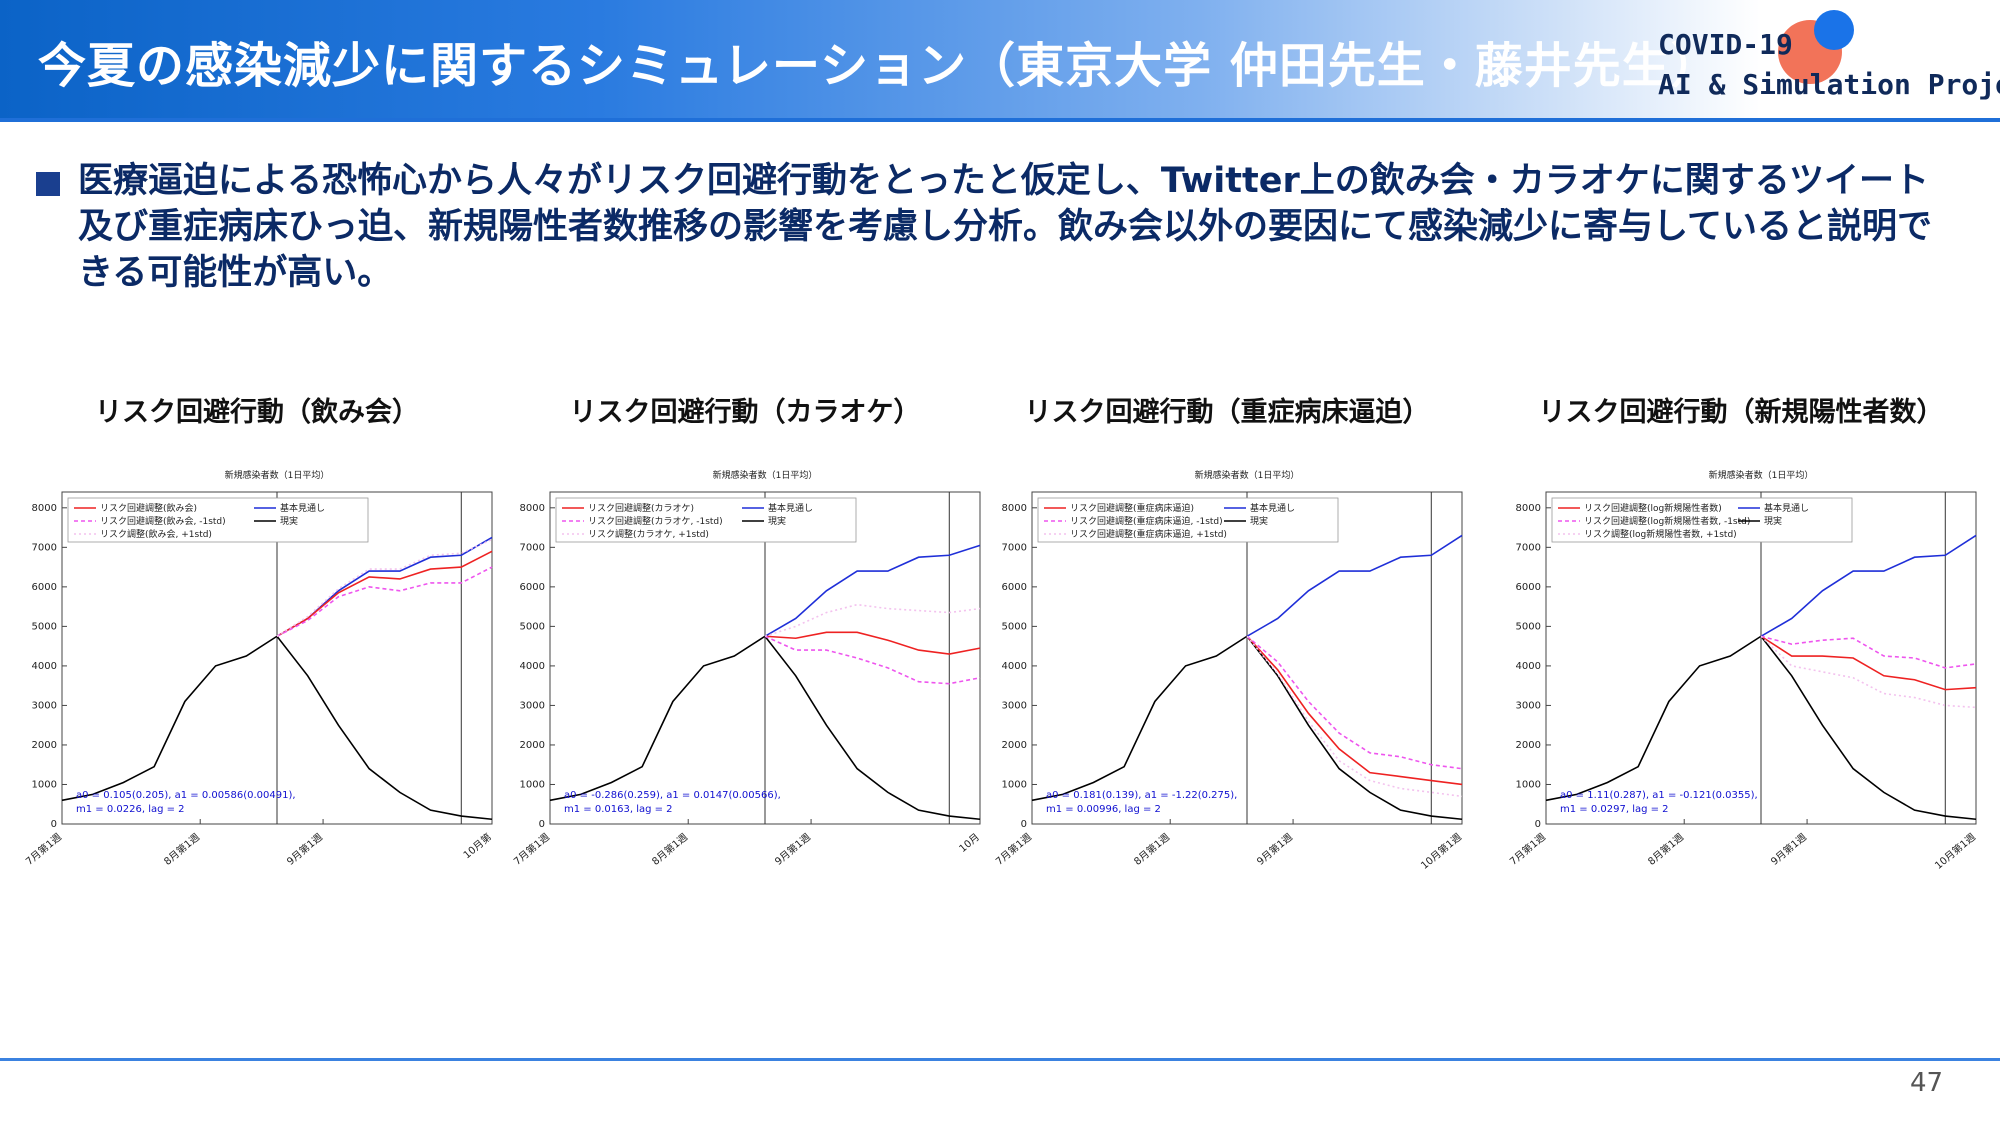 Image resolution: width=2000 pixels, height=1125 pixels. Describe the element at coordinates (1659, 795) in the screenshot. I see `model-annotation: a0 = 1.11(0.287), a1 = -0.121(0.0355),` at that location.